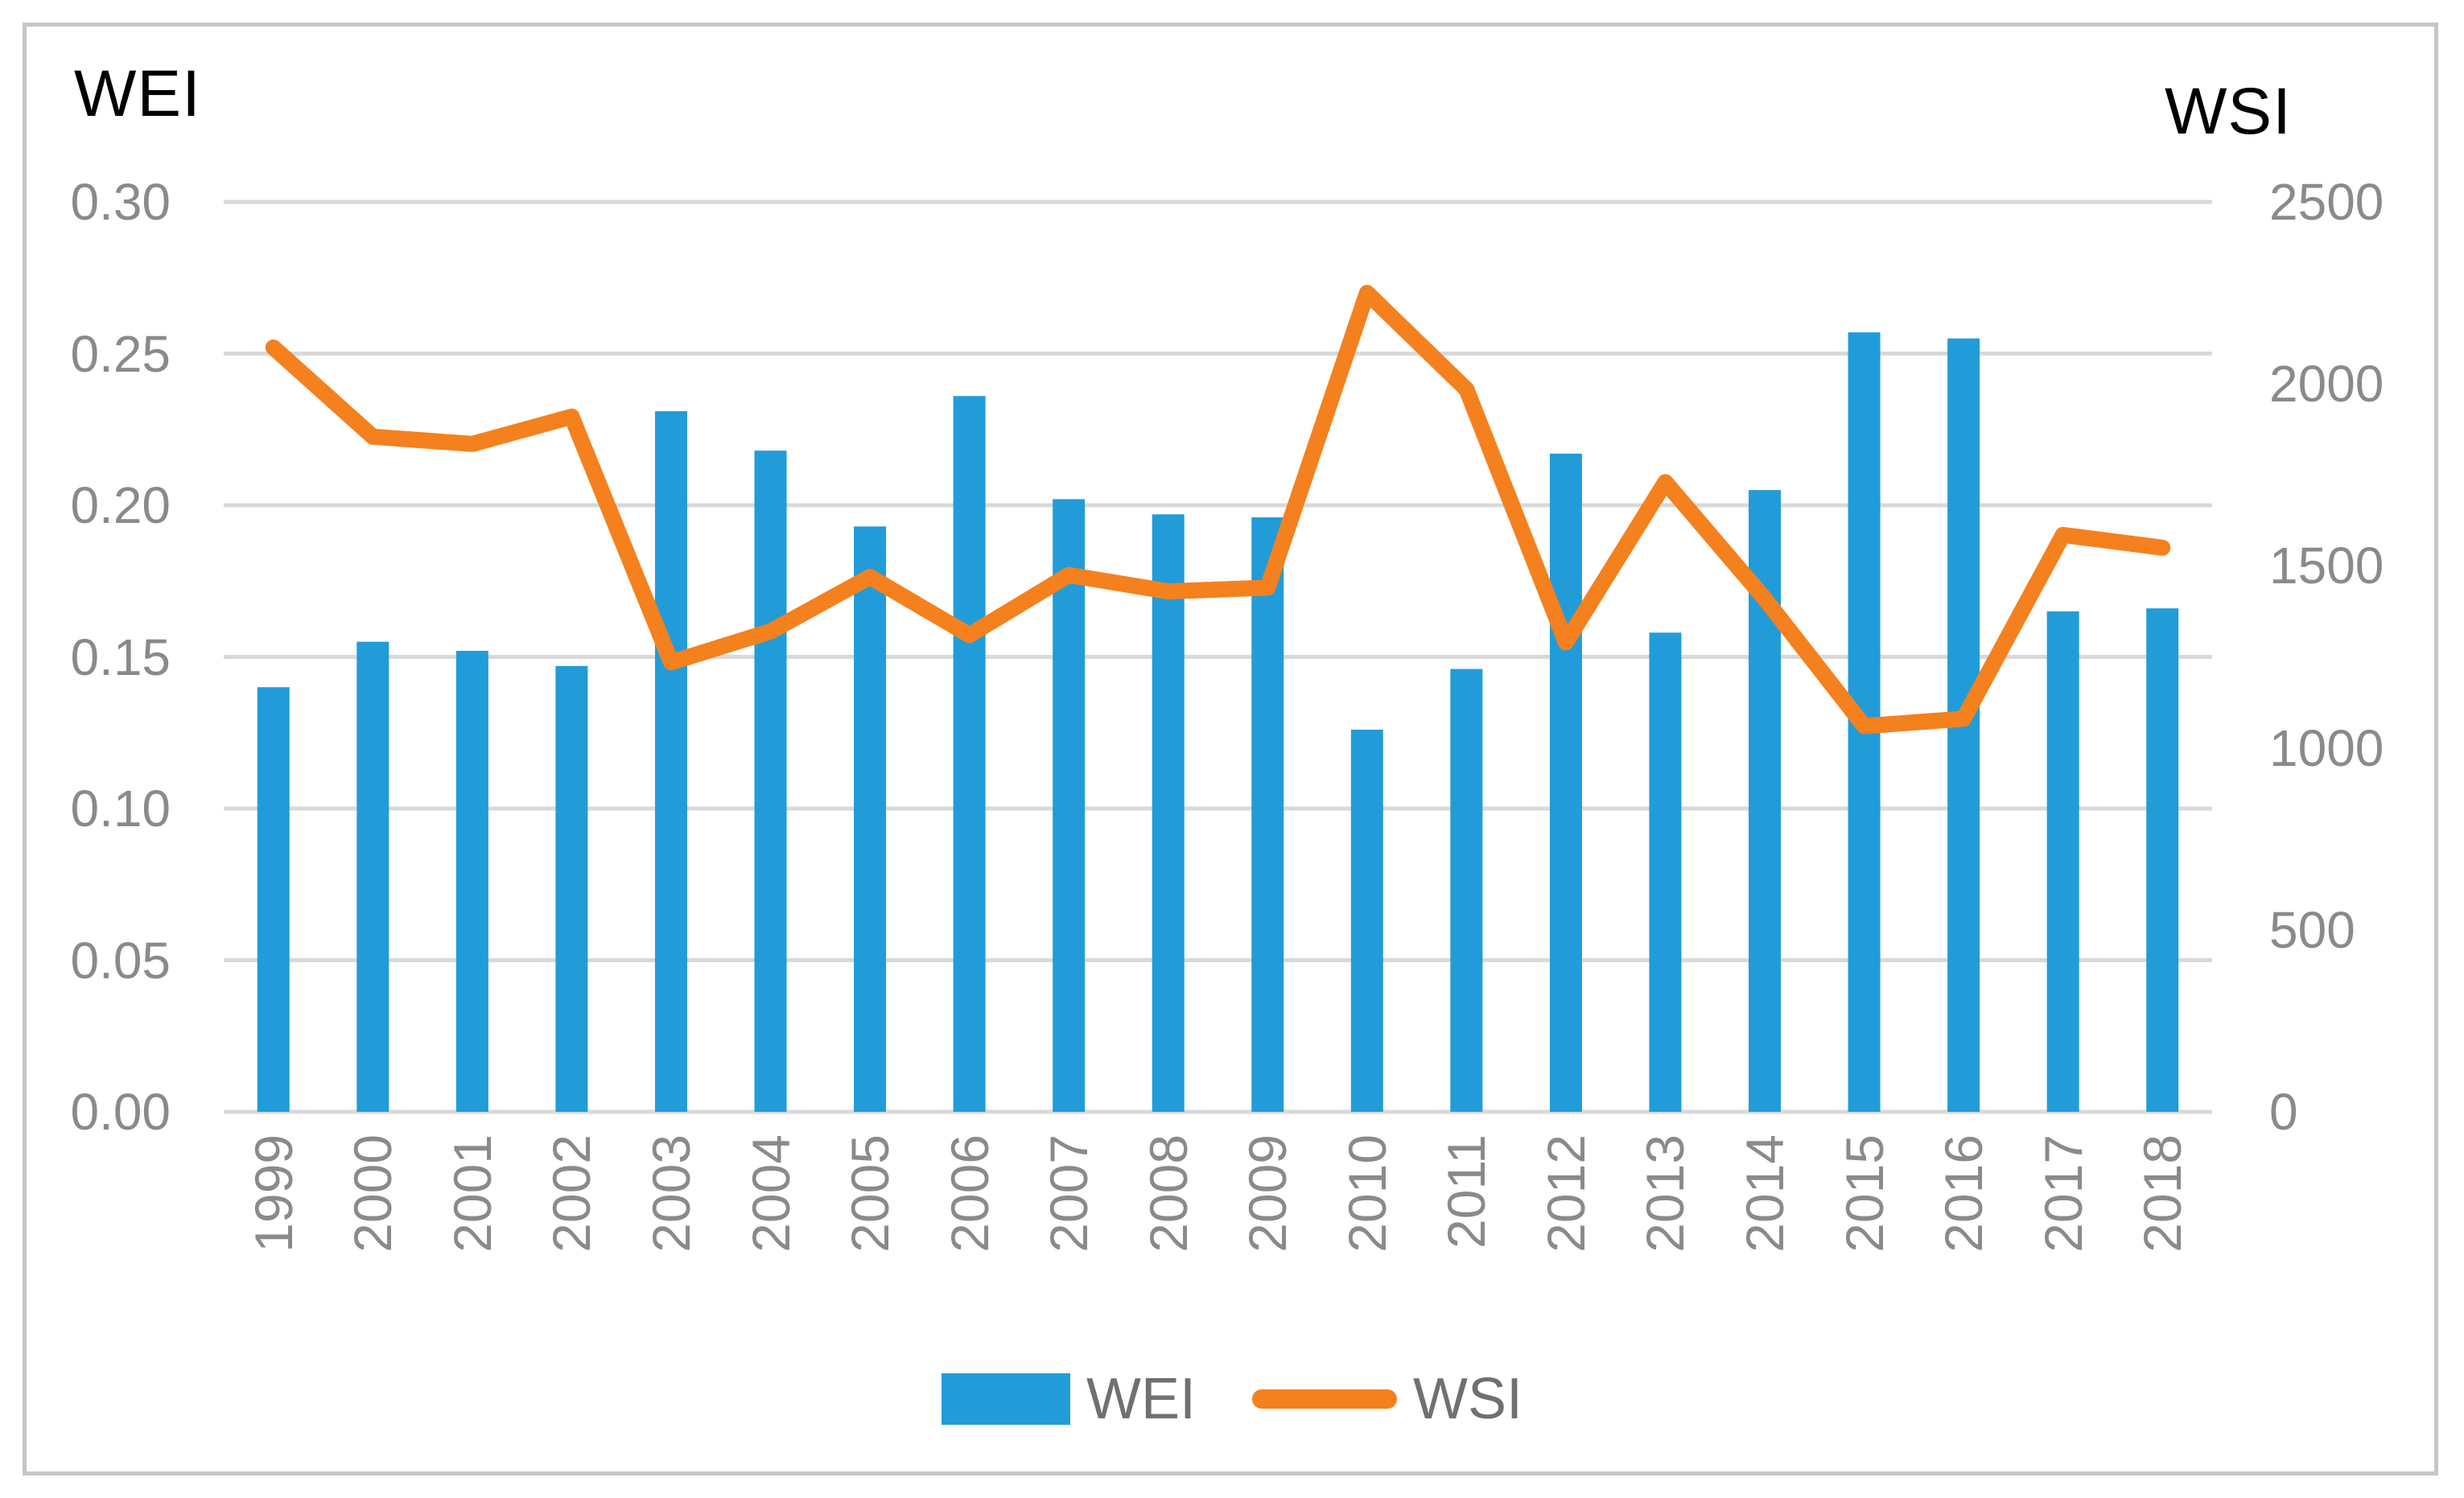  Describe the element at coordinates (671, 1193) in the screenshot. I see `x-label-2003: 2003` at that location.